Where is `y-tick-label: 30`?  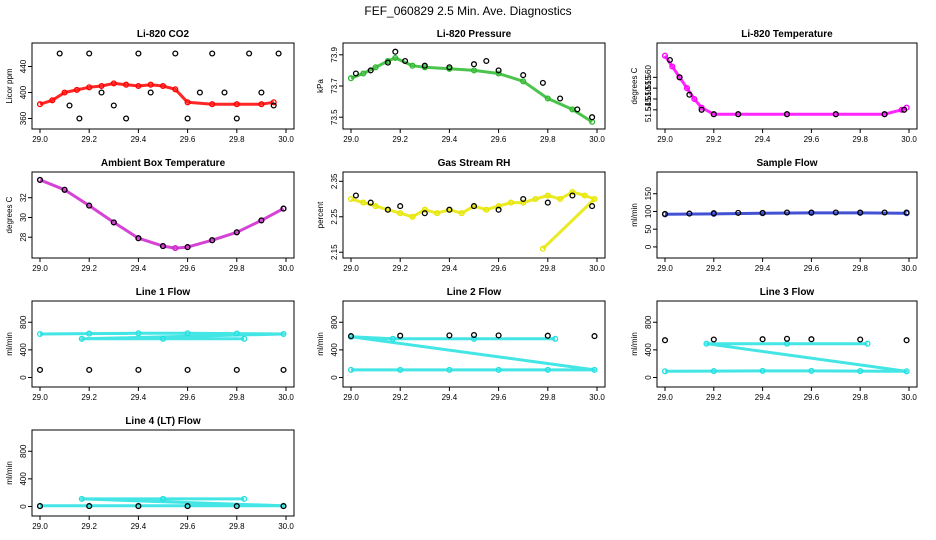
y-tick-label: 30 is located at coordinates (23, 216).